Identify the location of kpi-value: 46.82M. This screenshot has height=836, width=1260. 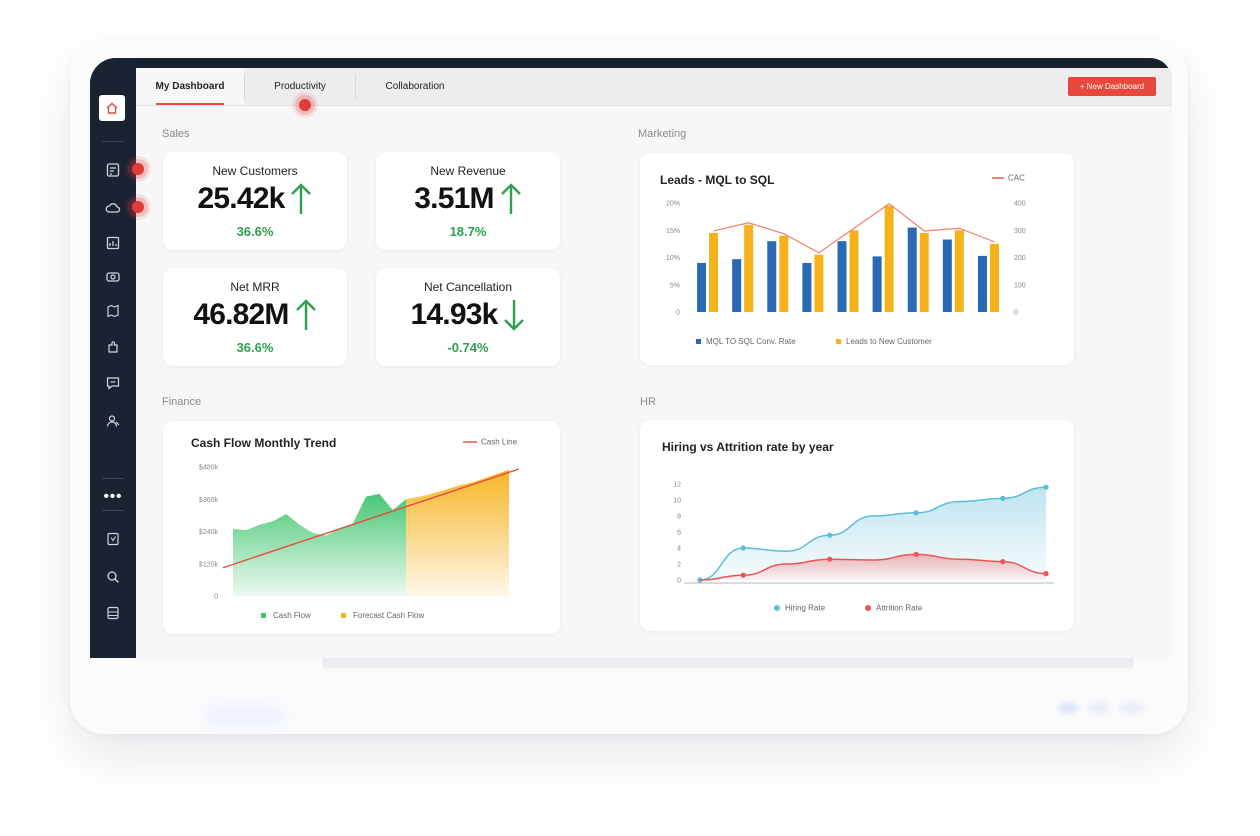
(241, 314).